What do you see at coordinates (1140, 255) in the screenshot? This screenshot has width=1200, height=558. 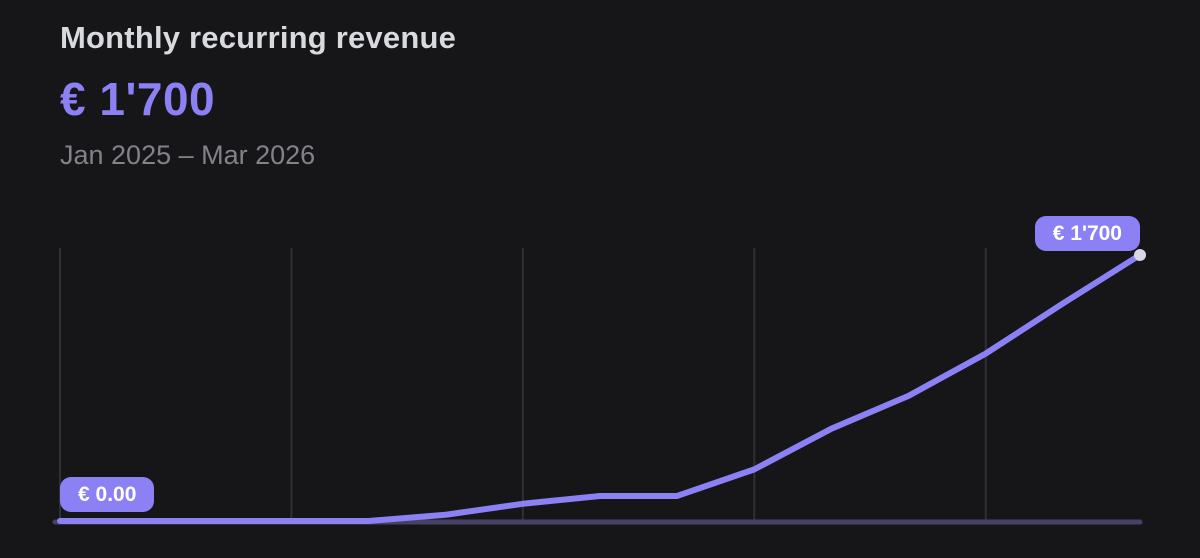 I see `end-point-dot` at bounding box center [1140, 255].